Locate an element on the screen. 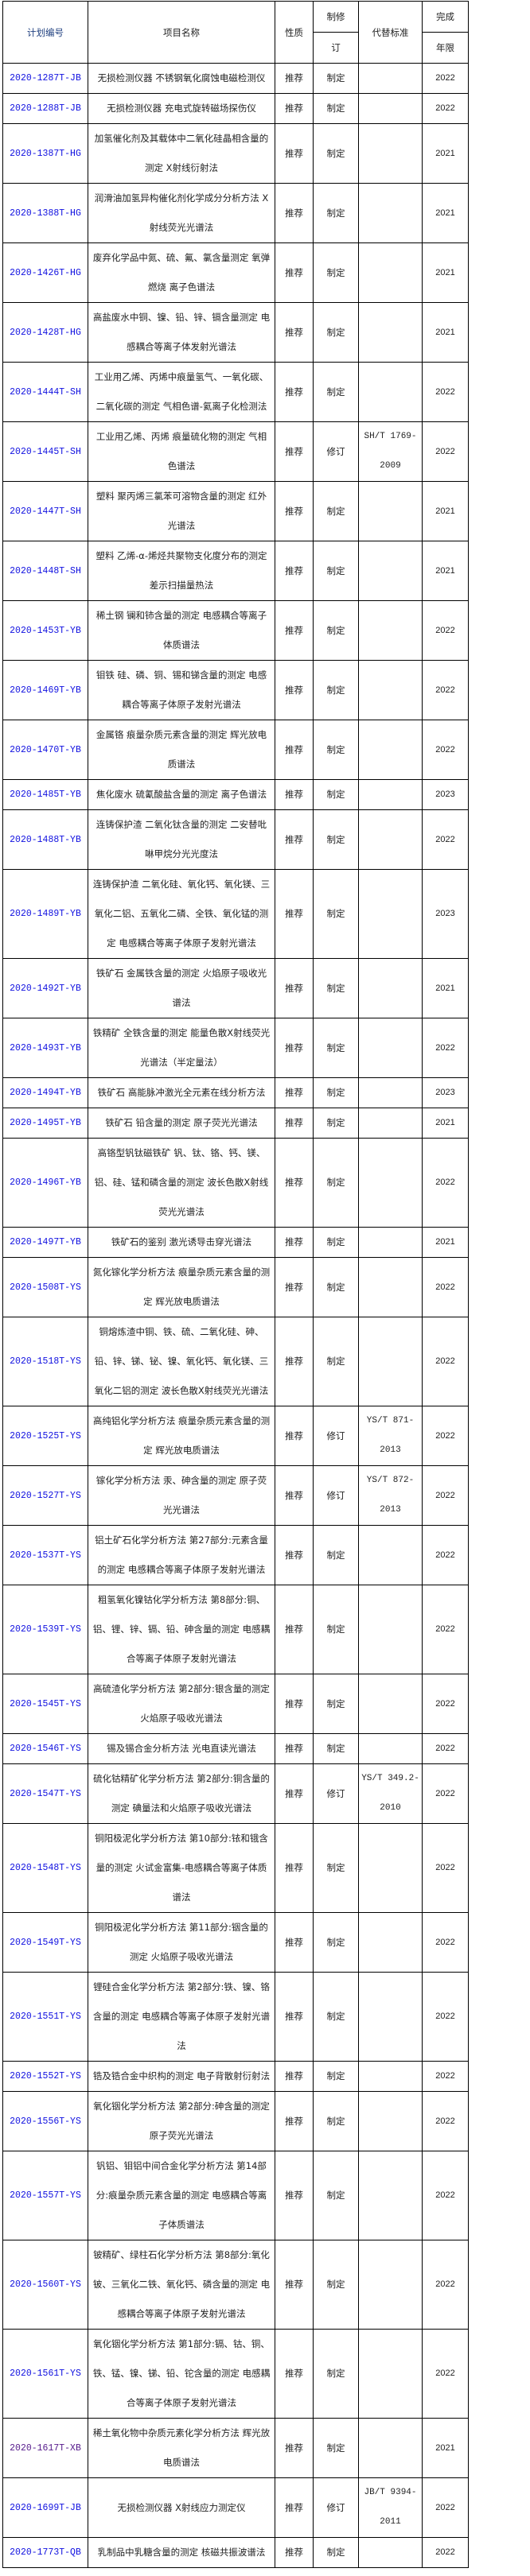 This screenshot has height=2576, width=530. replaced-standard-line: YS/T 871- is located at coordinates (390, 1421).